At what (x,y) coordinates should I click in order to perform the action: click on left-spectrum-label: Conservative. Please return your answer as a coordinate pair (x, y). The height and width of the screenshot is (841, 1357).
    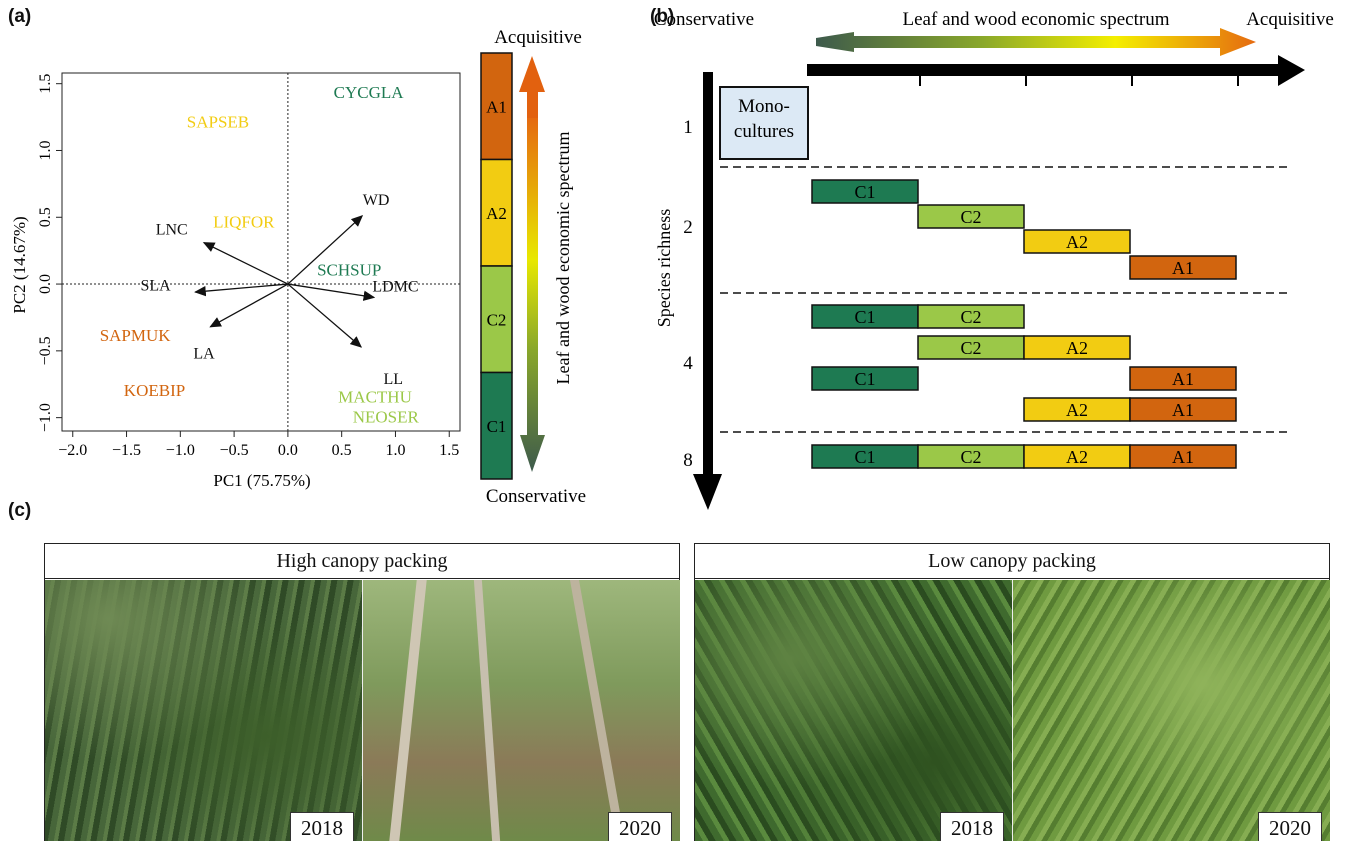
    Looking at the image, I should click on (704, 19).